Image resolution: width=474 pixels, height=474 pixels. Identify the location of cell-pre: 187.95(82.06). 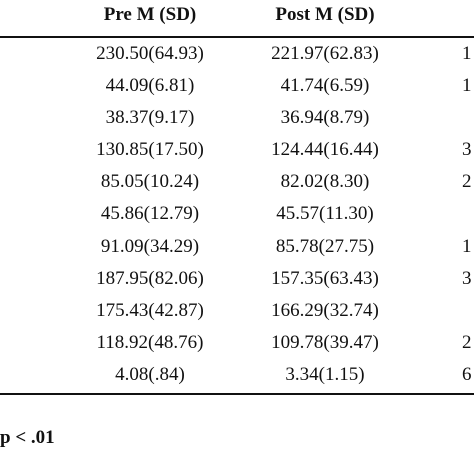
(150, 278).